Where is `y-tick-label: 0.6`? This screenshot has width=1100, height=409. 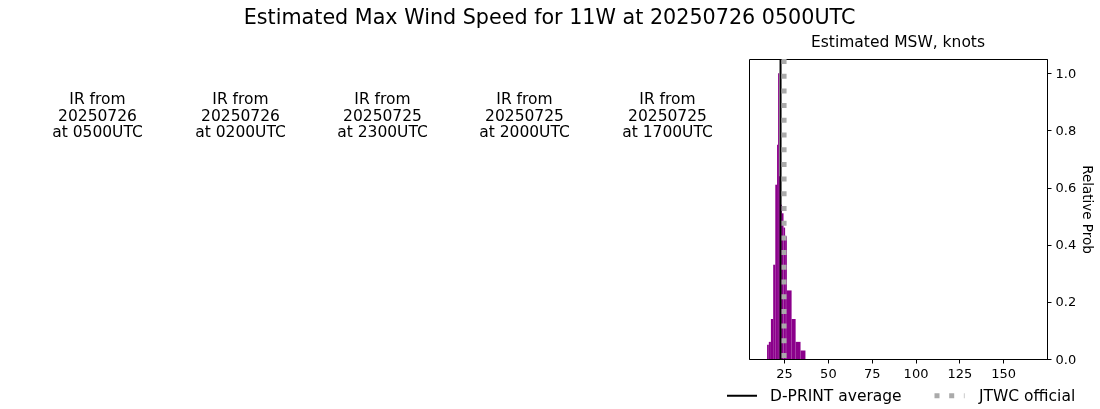 y-tick-label: 0.6 is located at coordinates (1066, 188).